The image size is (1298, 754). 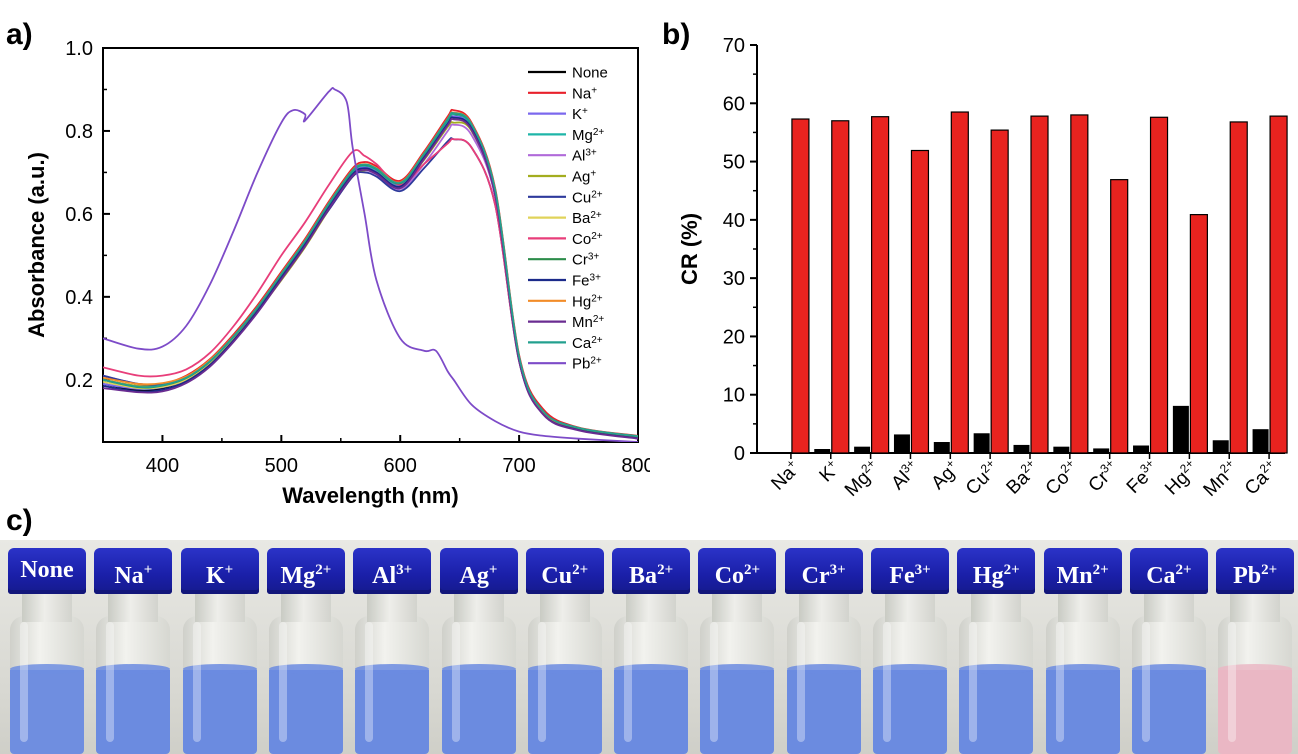 I want to click on y-tick-label: 0.4, so click(x=79, y=298).